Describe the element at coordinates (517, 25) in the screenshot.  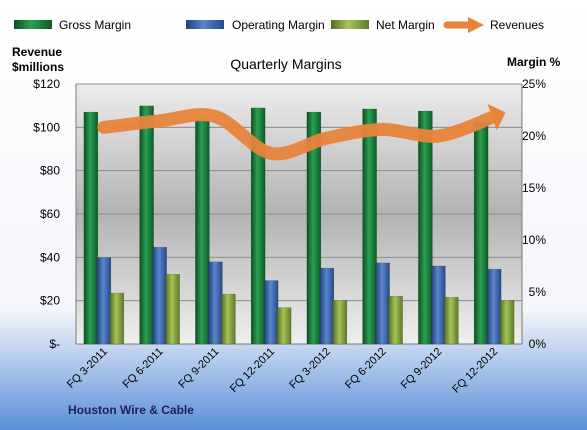
I see `legend-label-revenues: Revenues` at that location.